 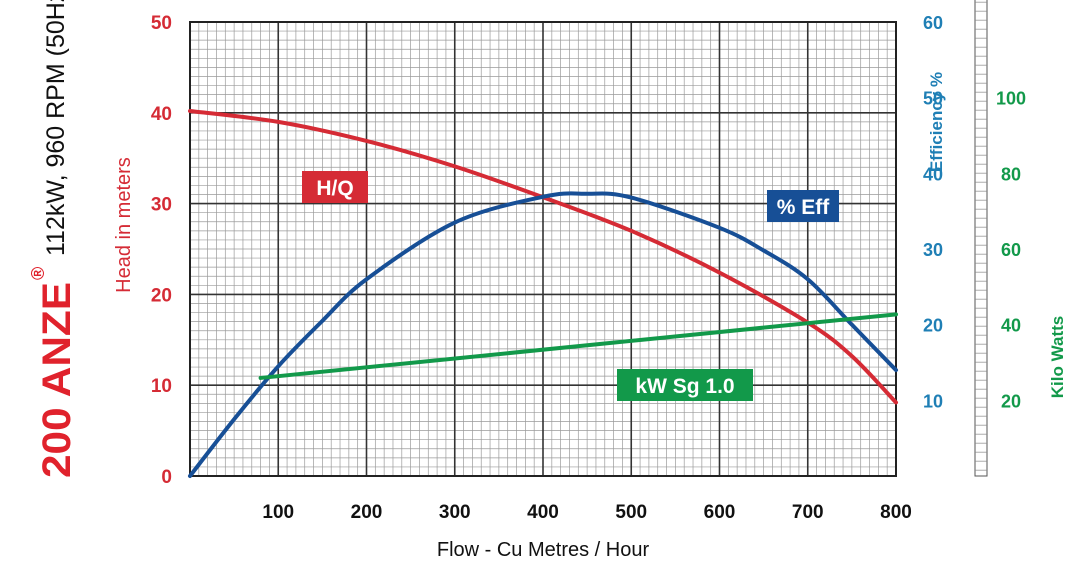 I want to click on efficiency-tick-label: 10, so click(x=933, y=401).